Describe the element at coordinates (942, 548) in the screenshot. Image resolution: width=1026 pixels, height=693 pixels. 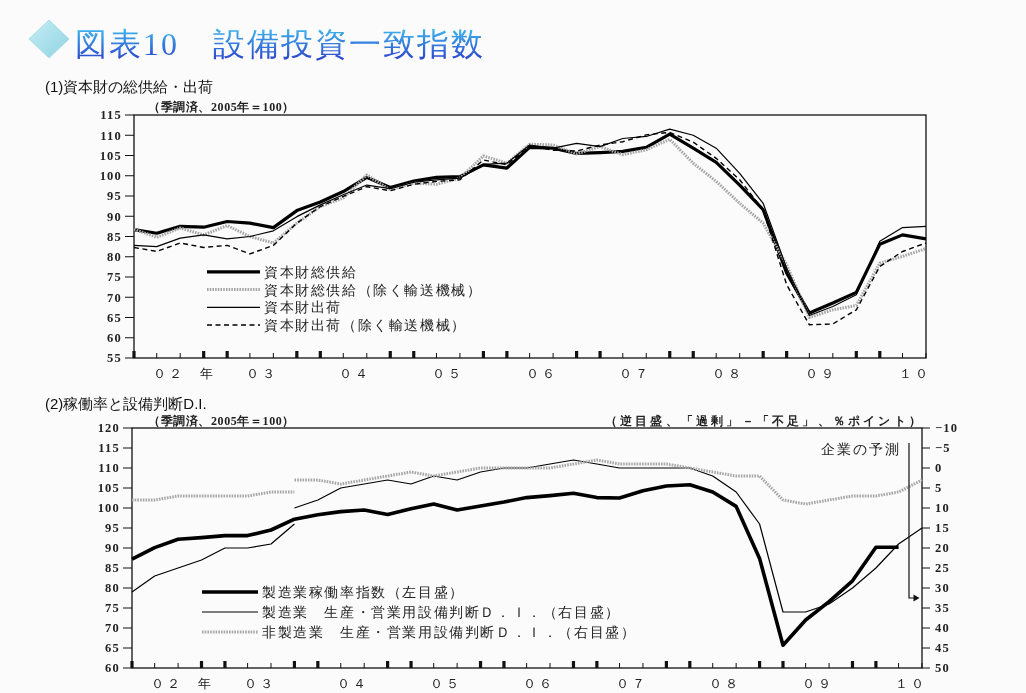
I see `y2-tick-label: 20` at that location.